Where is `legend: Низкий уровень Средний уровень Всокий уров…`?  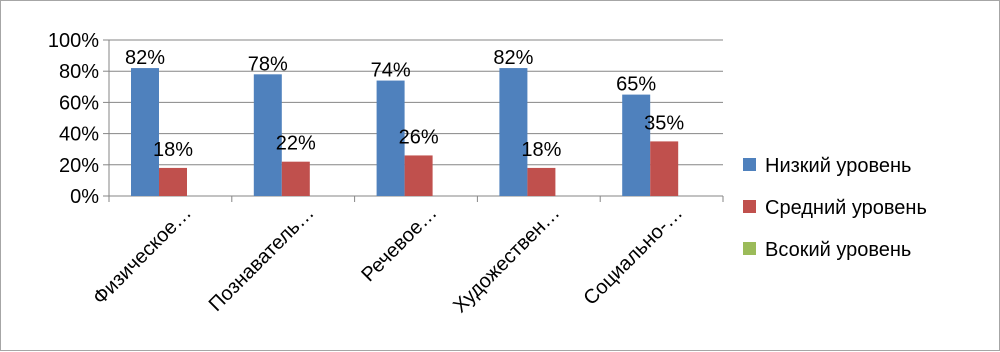 legend: Низкий уровень Средний уровень Всокий уров… is located at coordinates (835, 208).